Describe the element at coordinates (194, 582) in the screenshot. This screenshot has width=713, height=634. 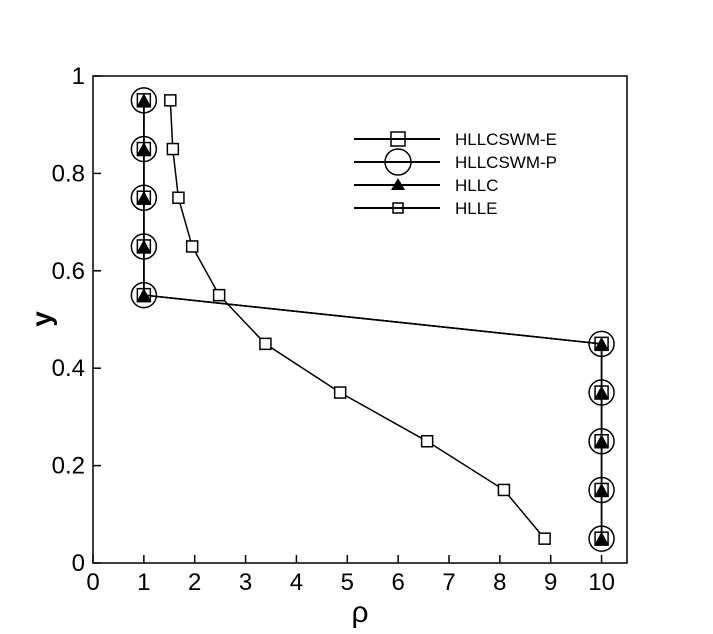
I see `x-tick-label: 2` at that location.